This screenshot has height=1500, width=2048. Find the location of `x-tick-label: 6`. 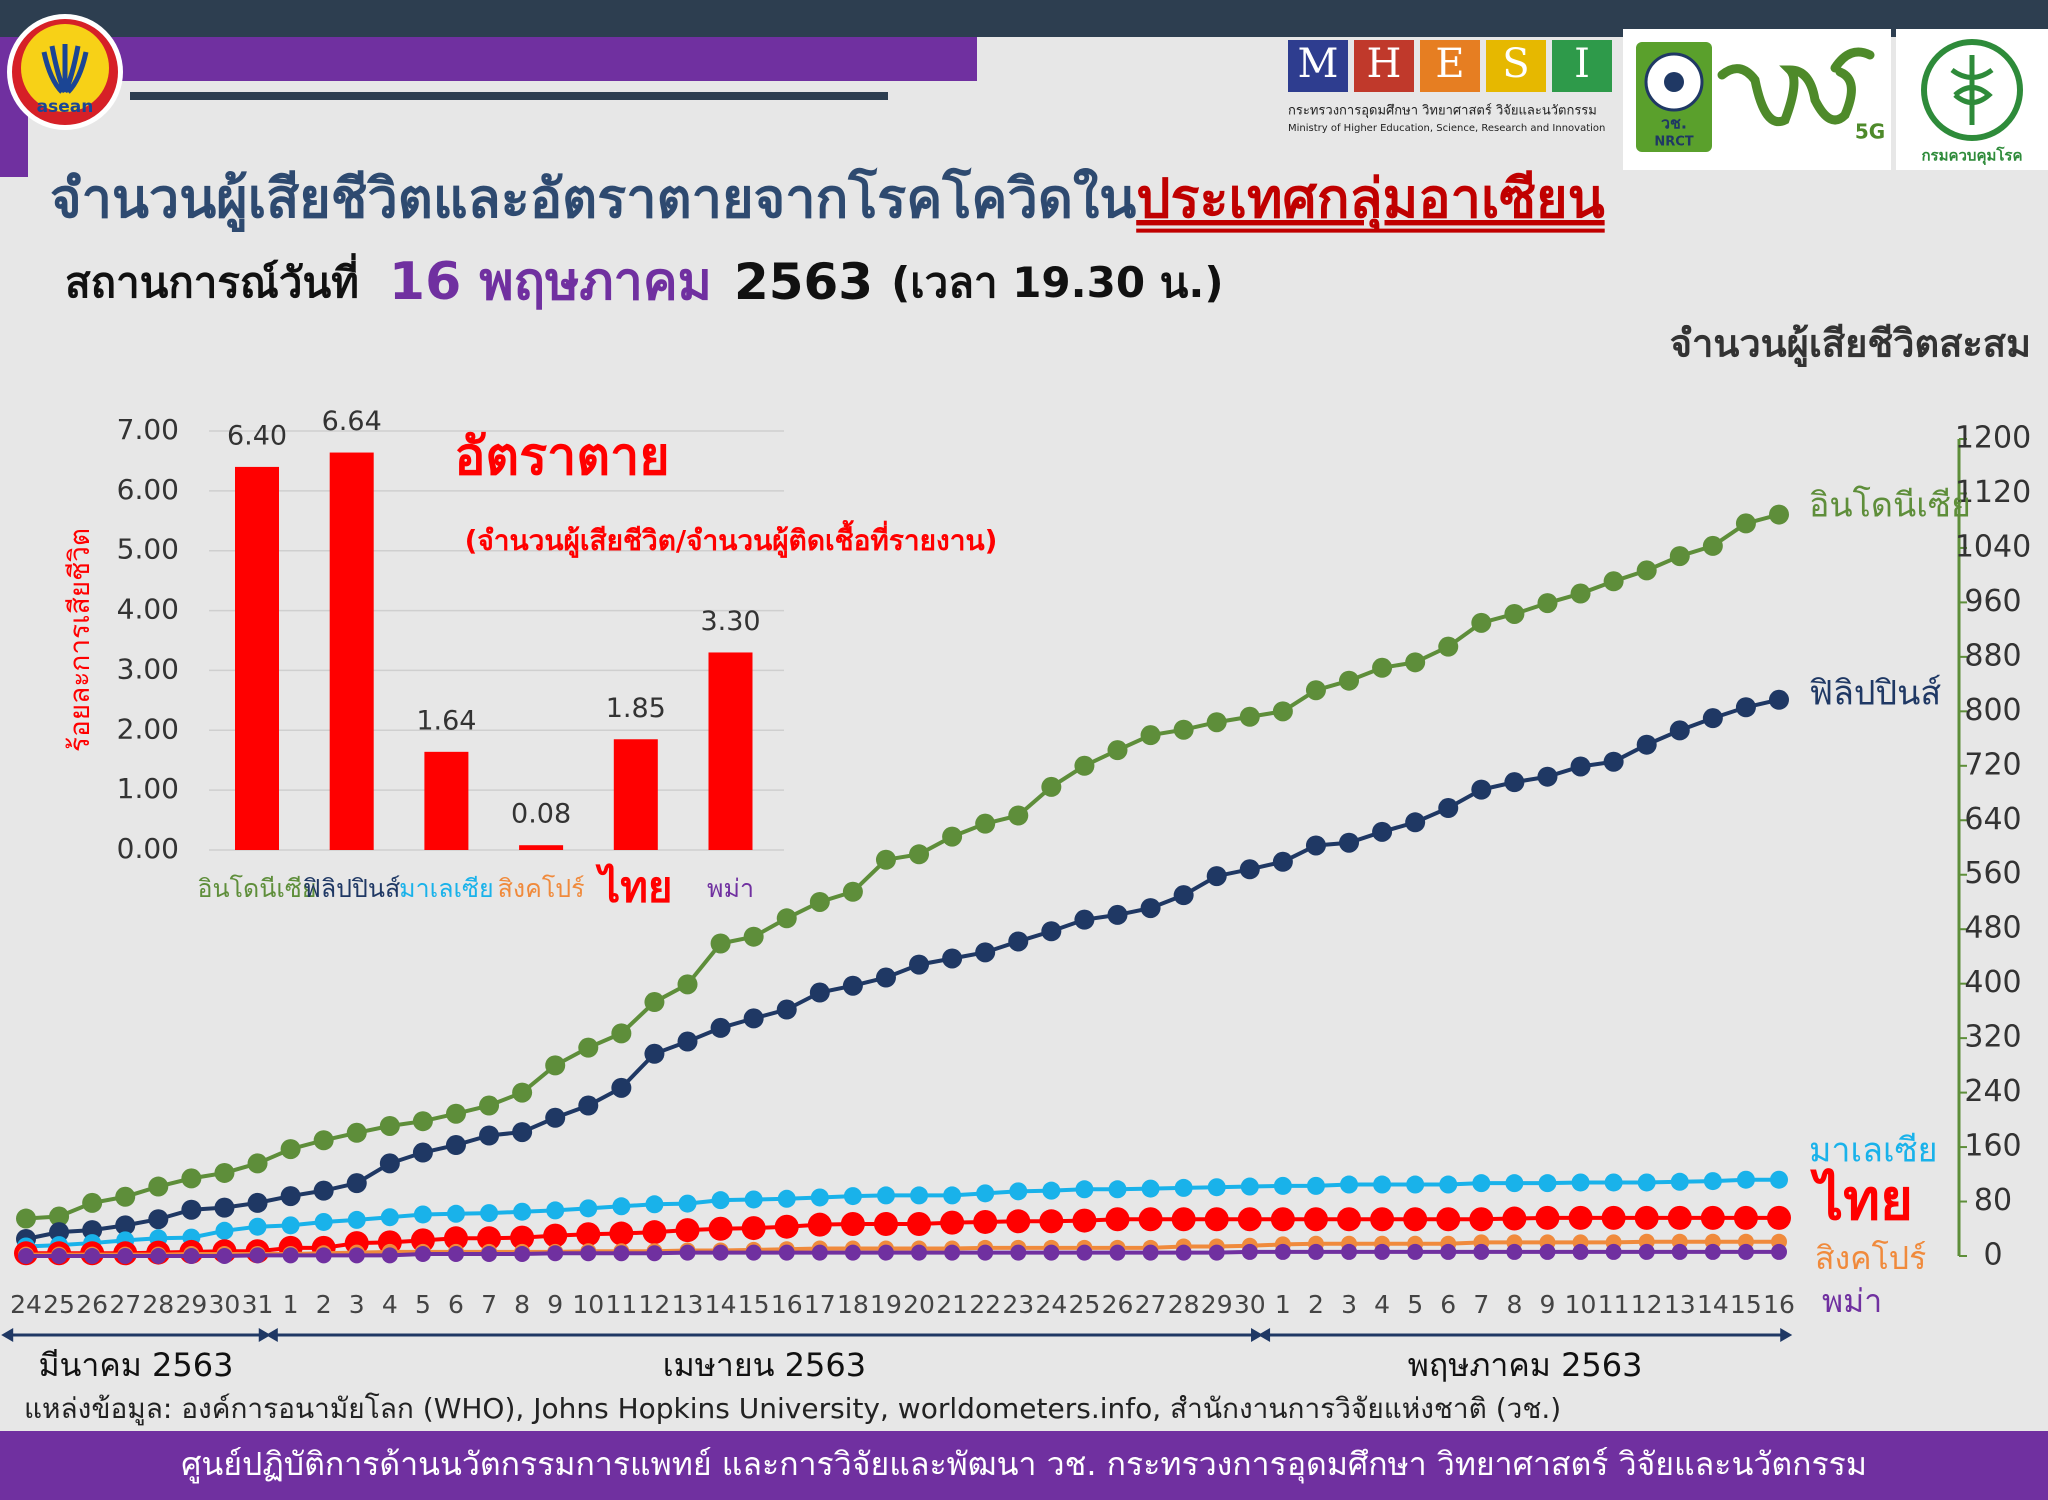

x-tick-label: 6 is located at coordinates (1448, 1304).